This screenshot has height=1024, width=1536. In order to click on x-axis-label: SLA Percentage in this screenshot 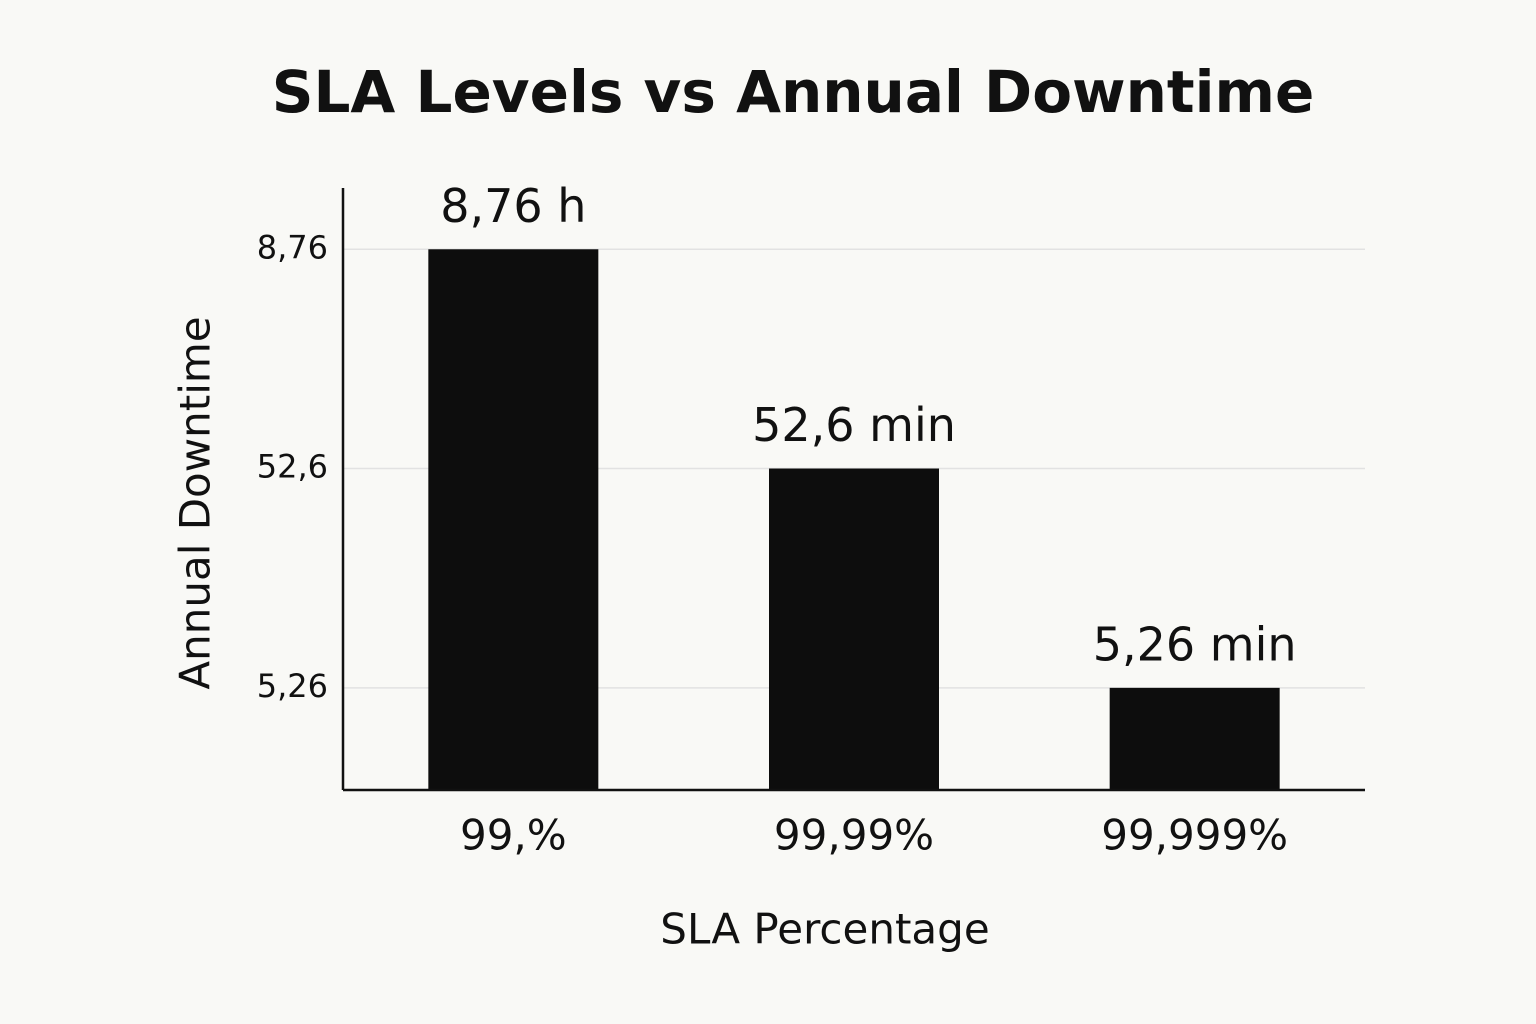, I will do `click(824, 929)`.